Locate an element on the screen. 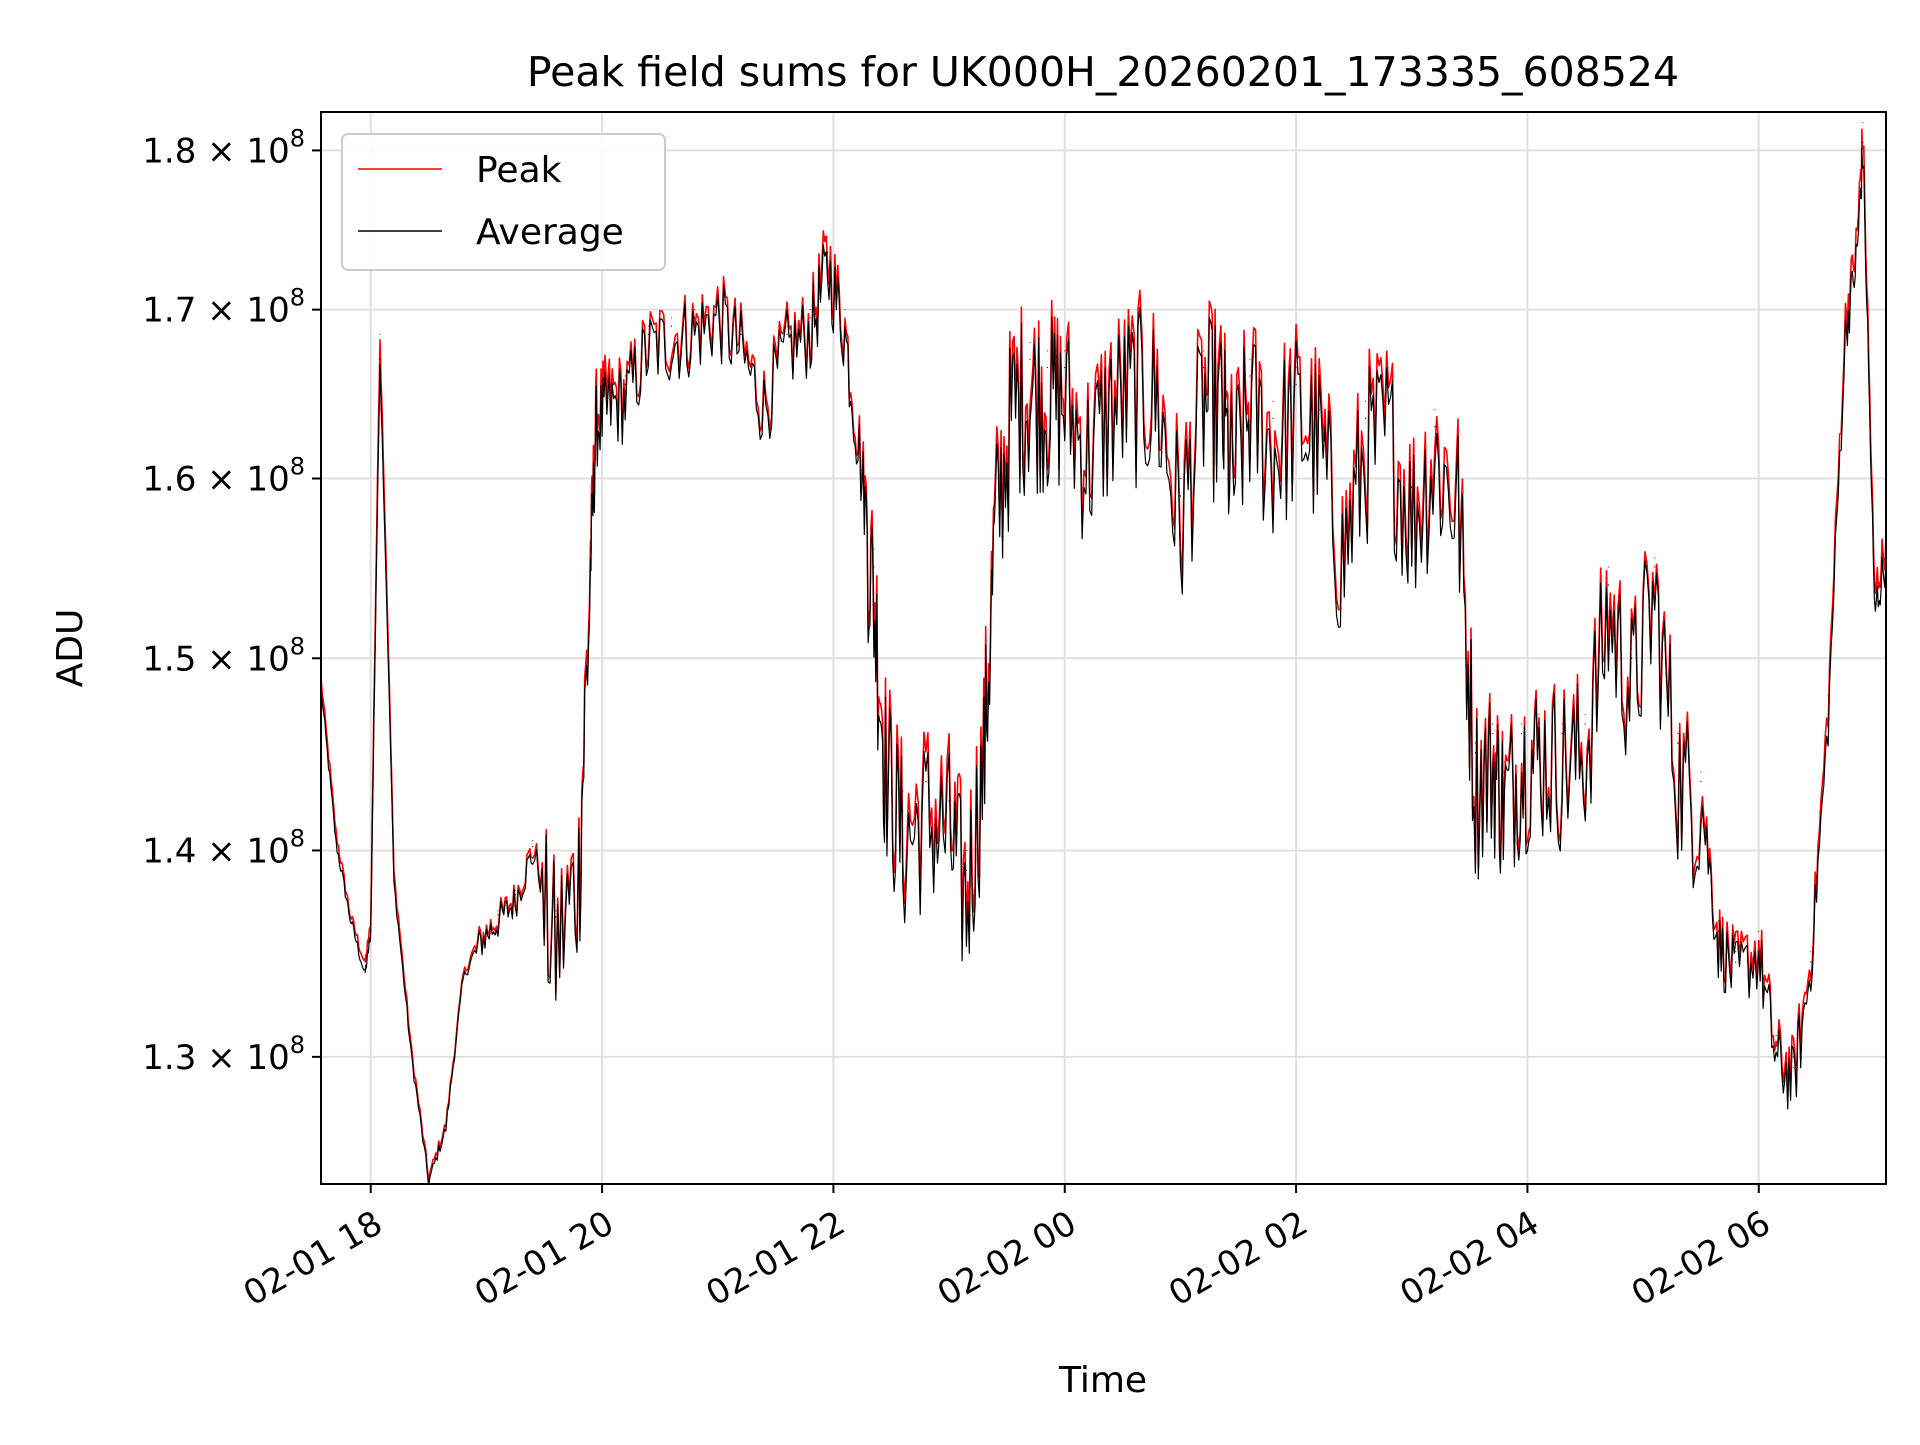 This screenshot has width=1920, height=1445. x-axis-label: Time is located at coordinates (1102, 1380).